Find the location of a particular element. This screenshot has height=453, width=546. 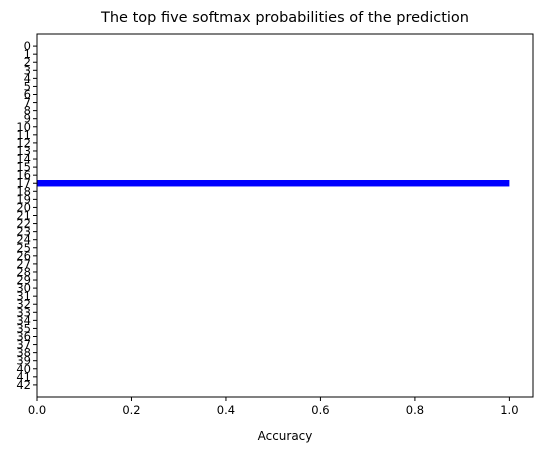

y-tick-label: 9 is located at coordinates (27, 119).